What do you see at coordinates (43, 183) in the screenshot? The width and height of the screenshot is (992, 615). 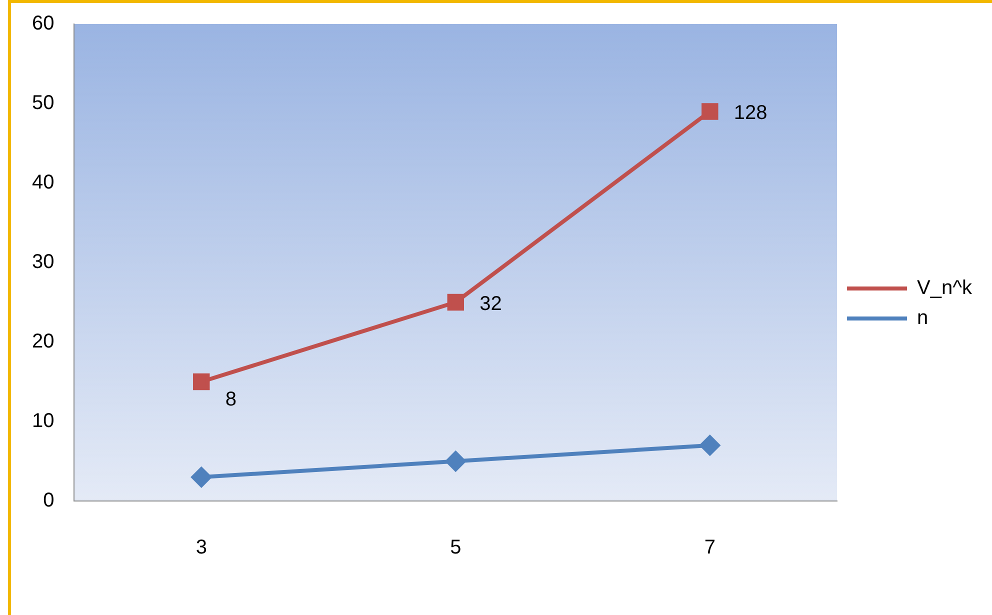 I see `y-tick-label: 40` at bounding box center [43, 183].